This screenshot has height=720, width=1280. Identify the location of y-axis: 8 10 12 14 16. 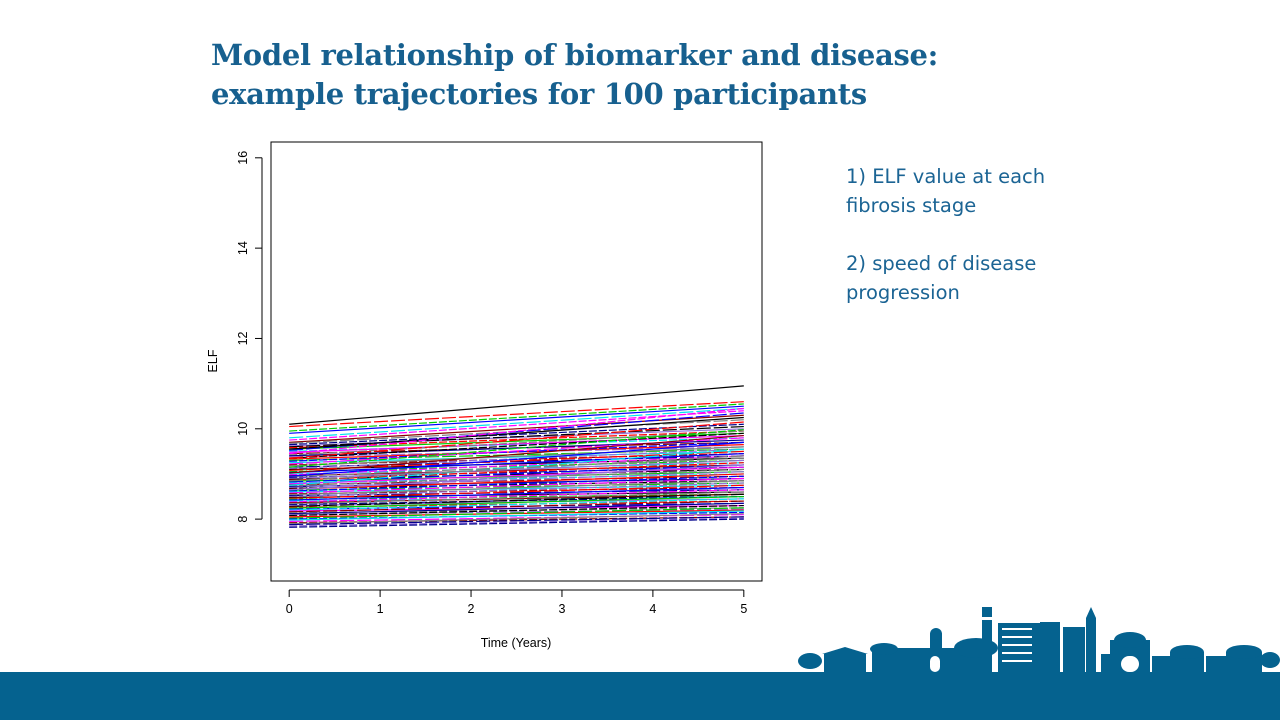
(249, 337).